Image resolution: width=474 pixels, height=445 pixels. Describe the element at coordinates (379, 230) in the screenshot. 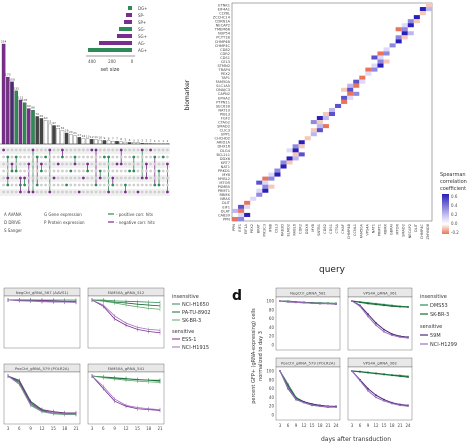

I see `column-label: PRMT1` at that location.